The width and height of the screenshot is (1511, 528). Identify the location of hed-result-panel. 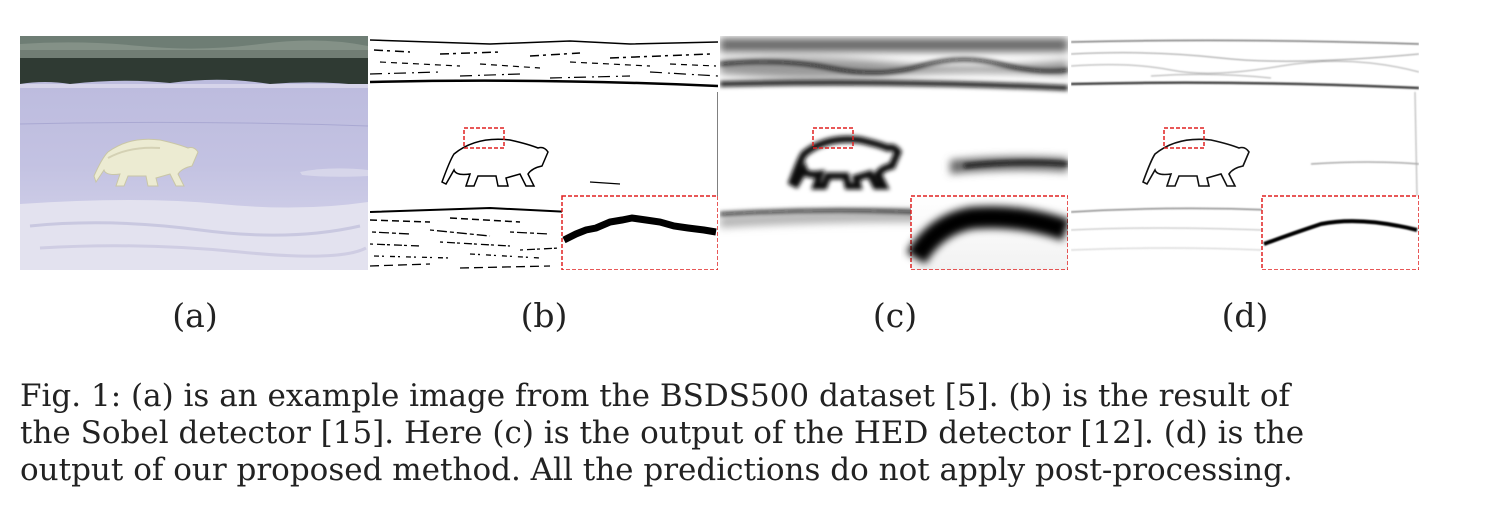
(894, 153).